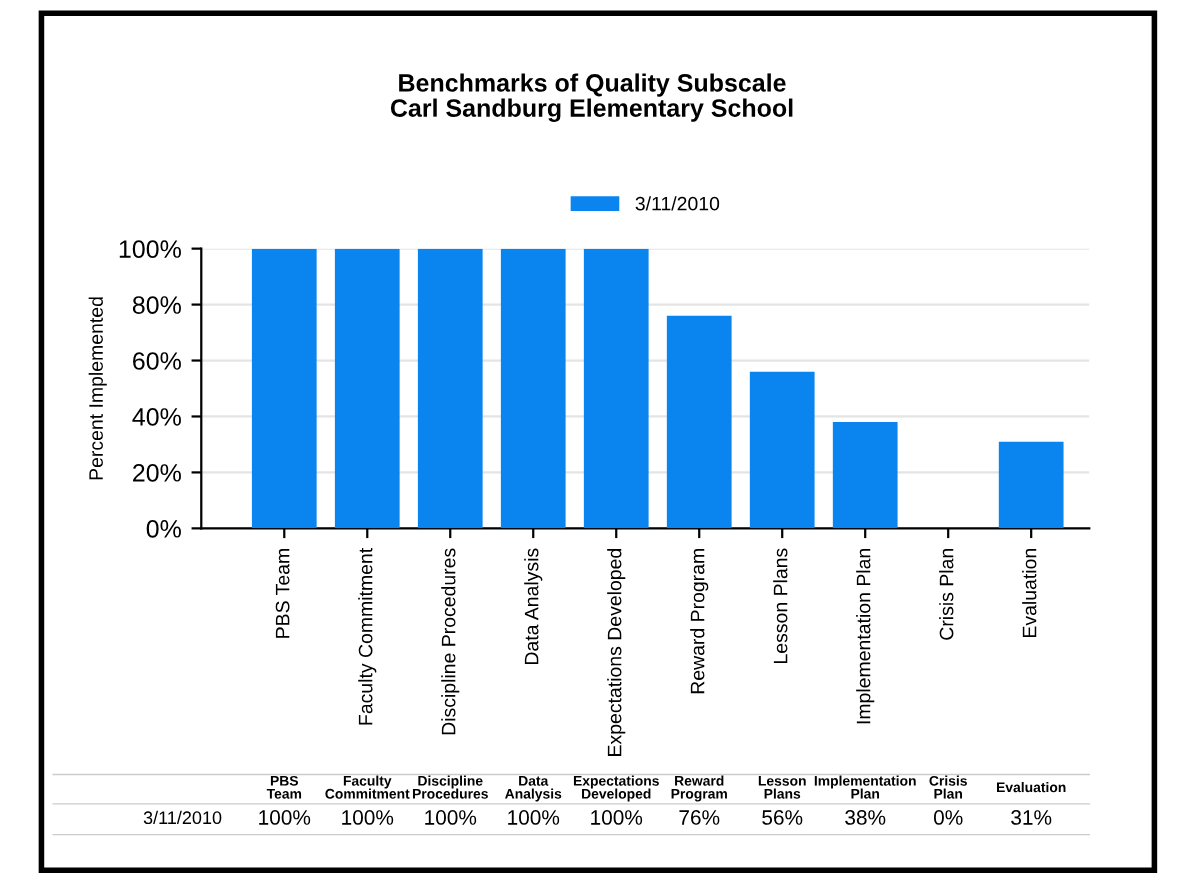 The height and width of the screenshot is (888, 1184). Describe the element at coordinates (156, 417) in the screenshot. I see `y-tick-label: 40%` at that location.